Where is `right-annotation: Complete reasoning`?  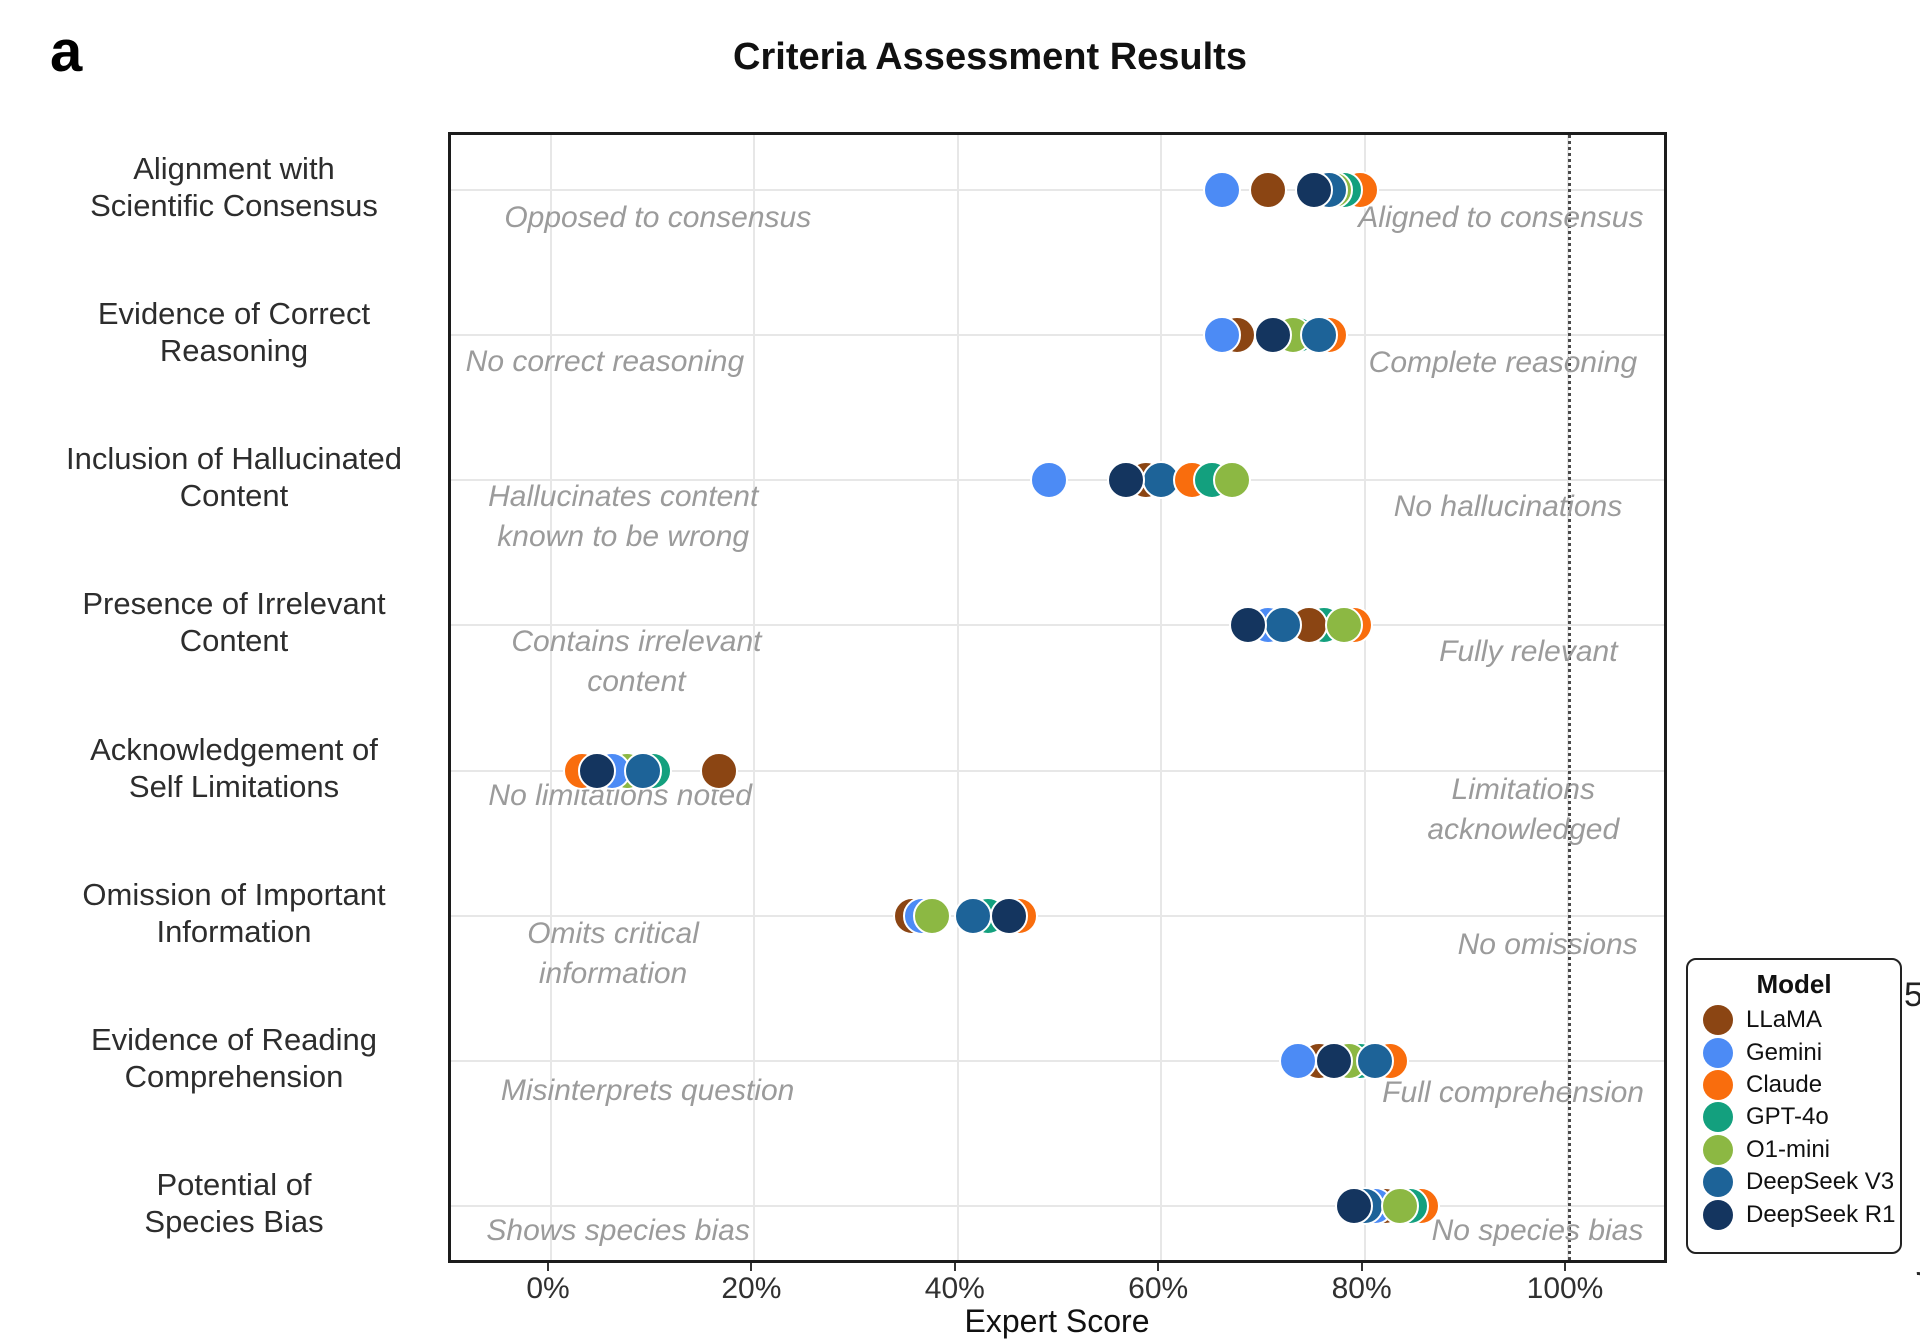
right-annotation: Complete reasoning is located at coordinates (1503, 363).